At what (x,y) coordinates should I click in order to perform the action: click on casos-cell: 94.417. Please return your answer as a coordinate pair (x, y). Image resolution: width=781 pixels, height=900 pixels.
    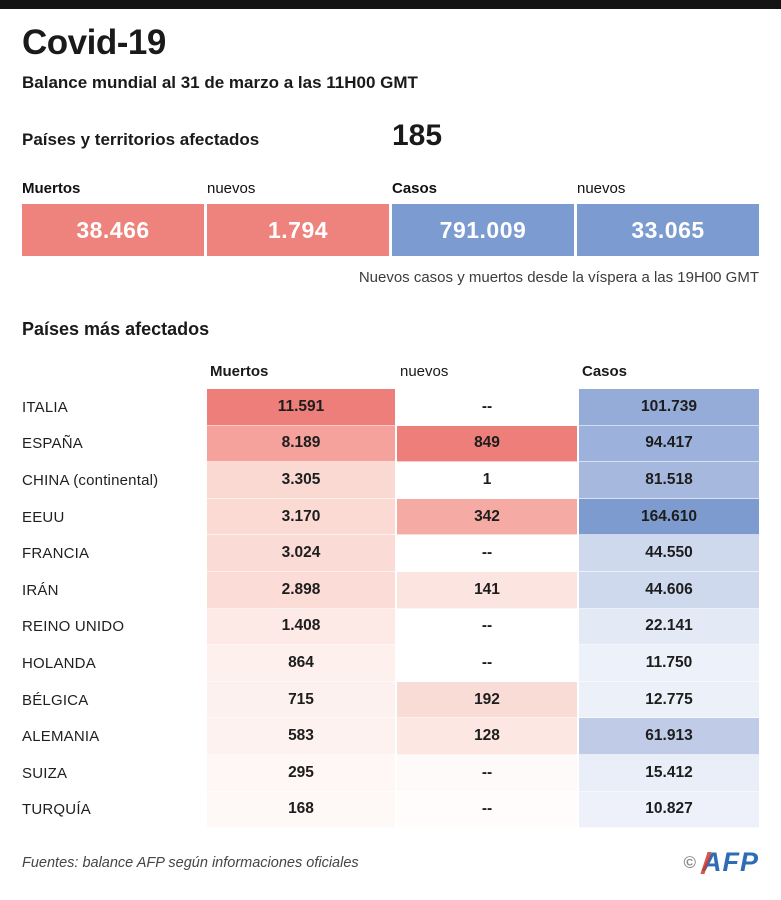
    Looking at the image, I should click on (669, 444).